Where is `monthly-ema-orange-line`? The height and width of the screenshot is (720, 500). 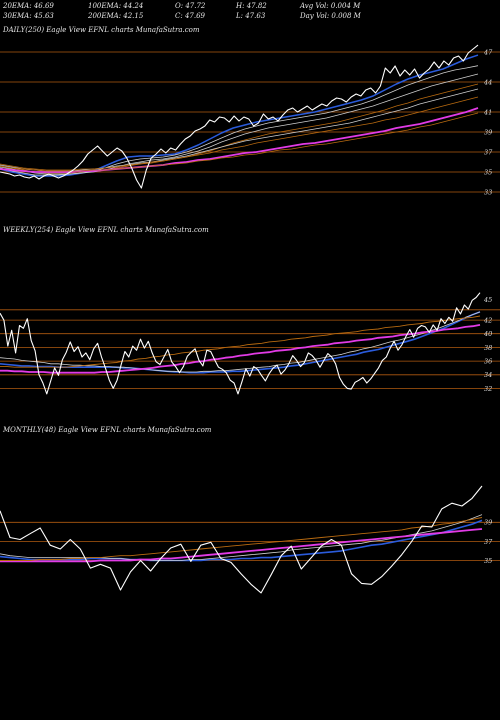 monthly-ema-orange-line is located at coordinates (241, 539).